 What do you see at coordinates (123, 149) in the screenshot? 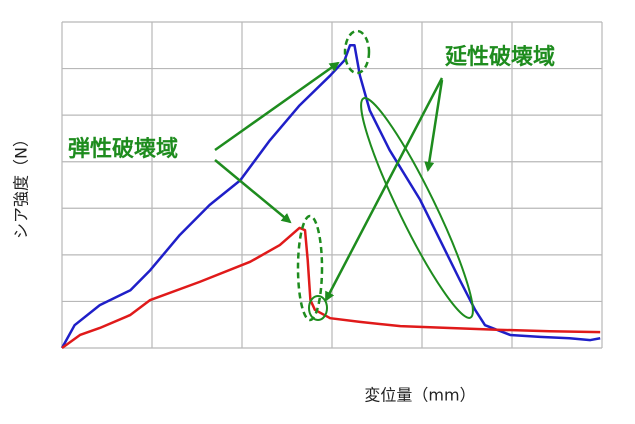
I see `annotation: 弾性破壊域` at bounding box center [123, 149].